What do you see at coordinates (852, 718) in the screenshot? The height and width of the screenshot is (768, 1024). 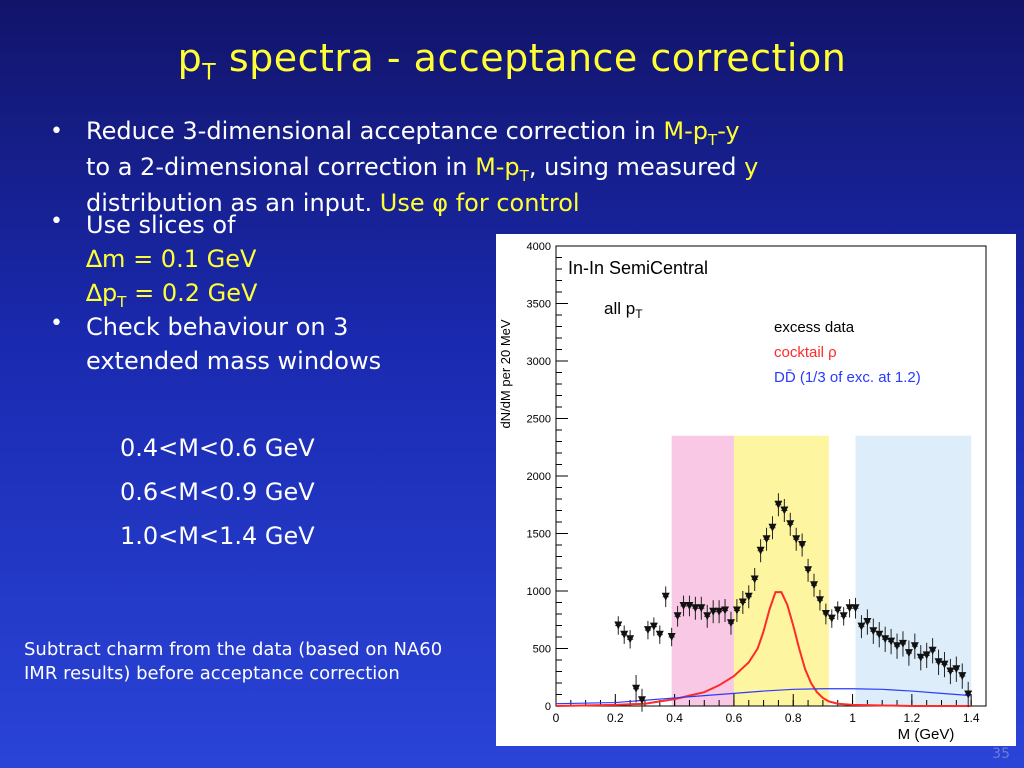 I see `x-tick-label: 1` at bounding box center [852, 718].